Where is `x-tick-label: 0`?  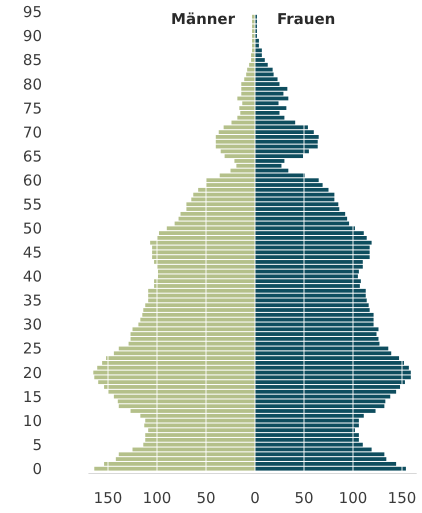 x-tick-label: 0 is located at coordinates (255, 498).